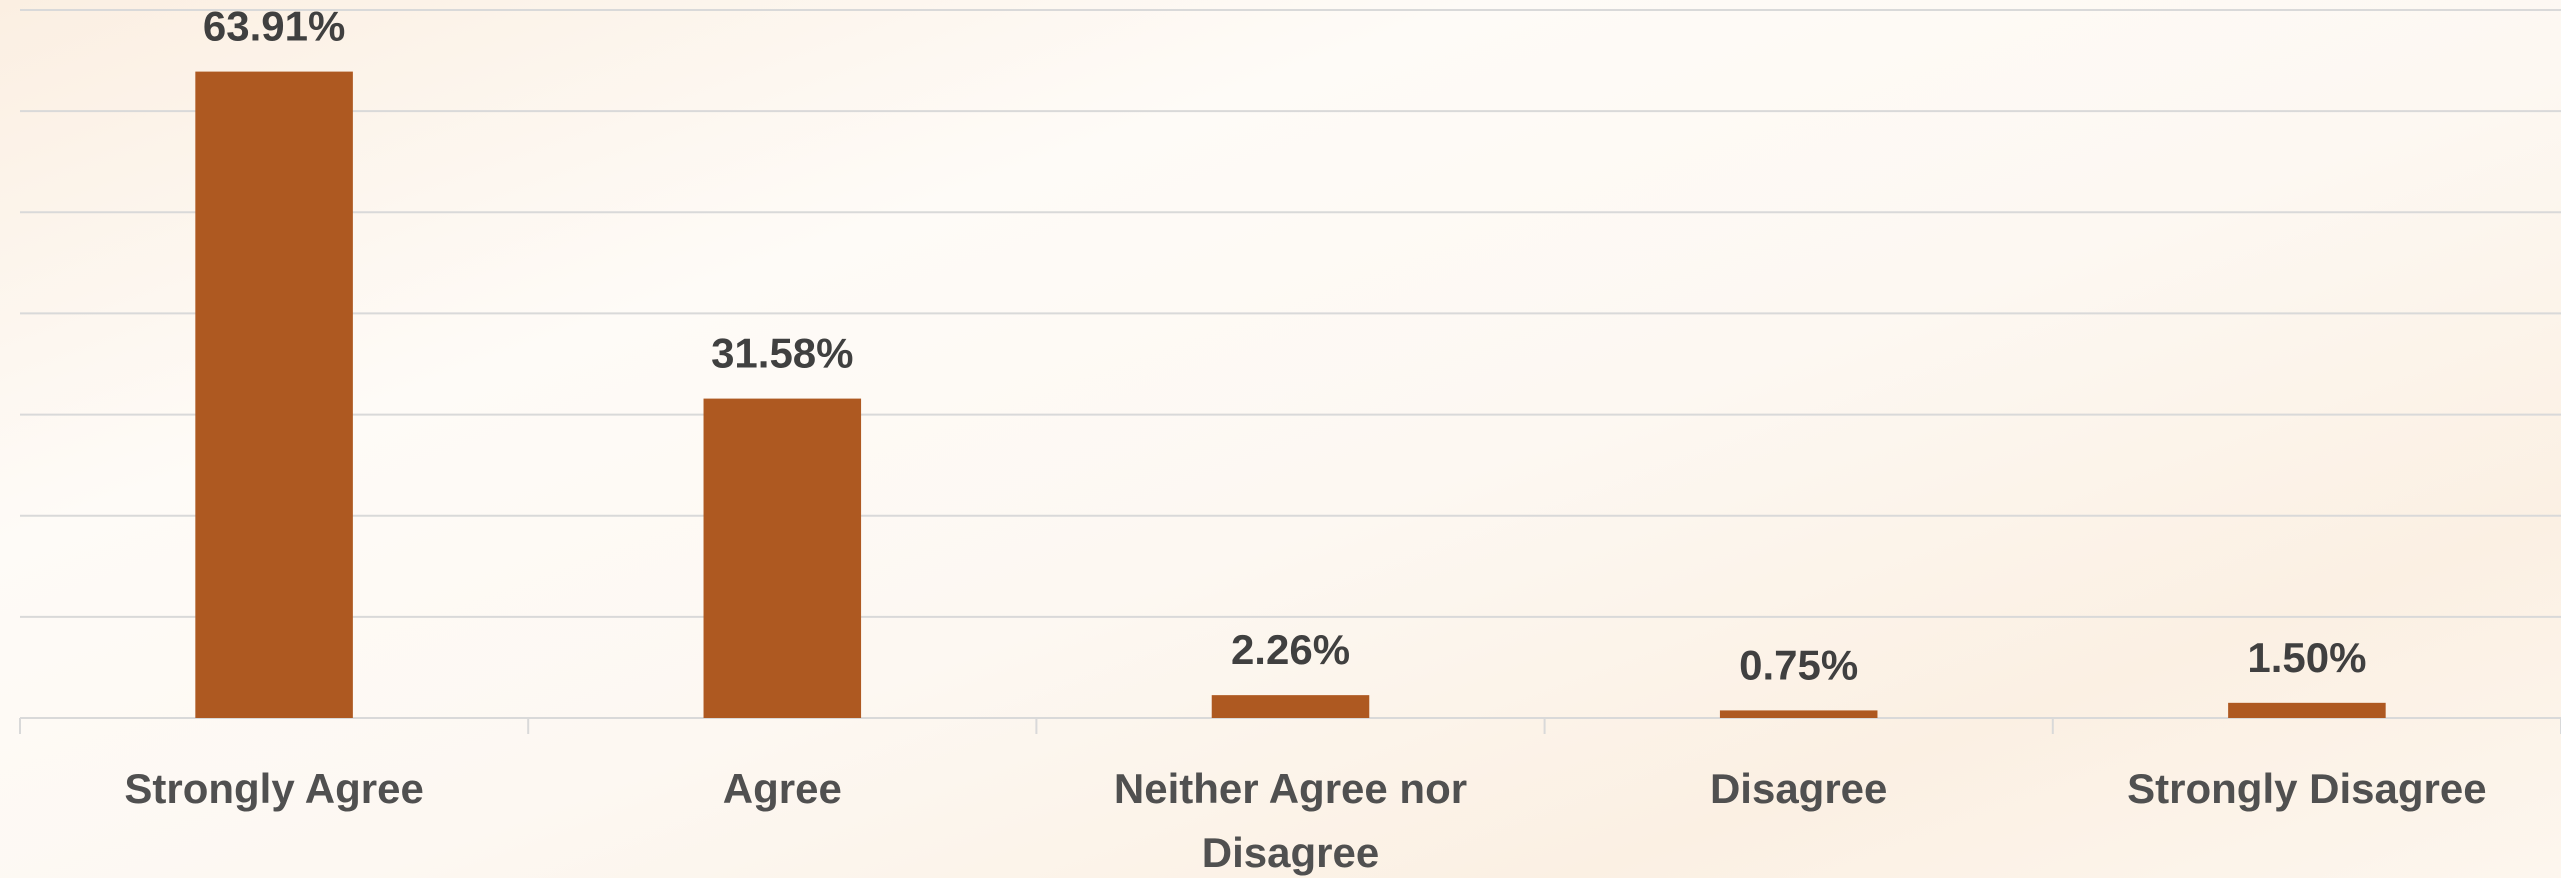 This screenshot has height=885, width=2561. I want to click on data-label: 0.75%, so click(1798, 665).